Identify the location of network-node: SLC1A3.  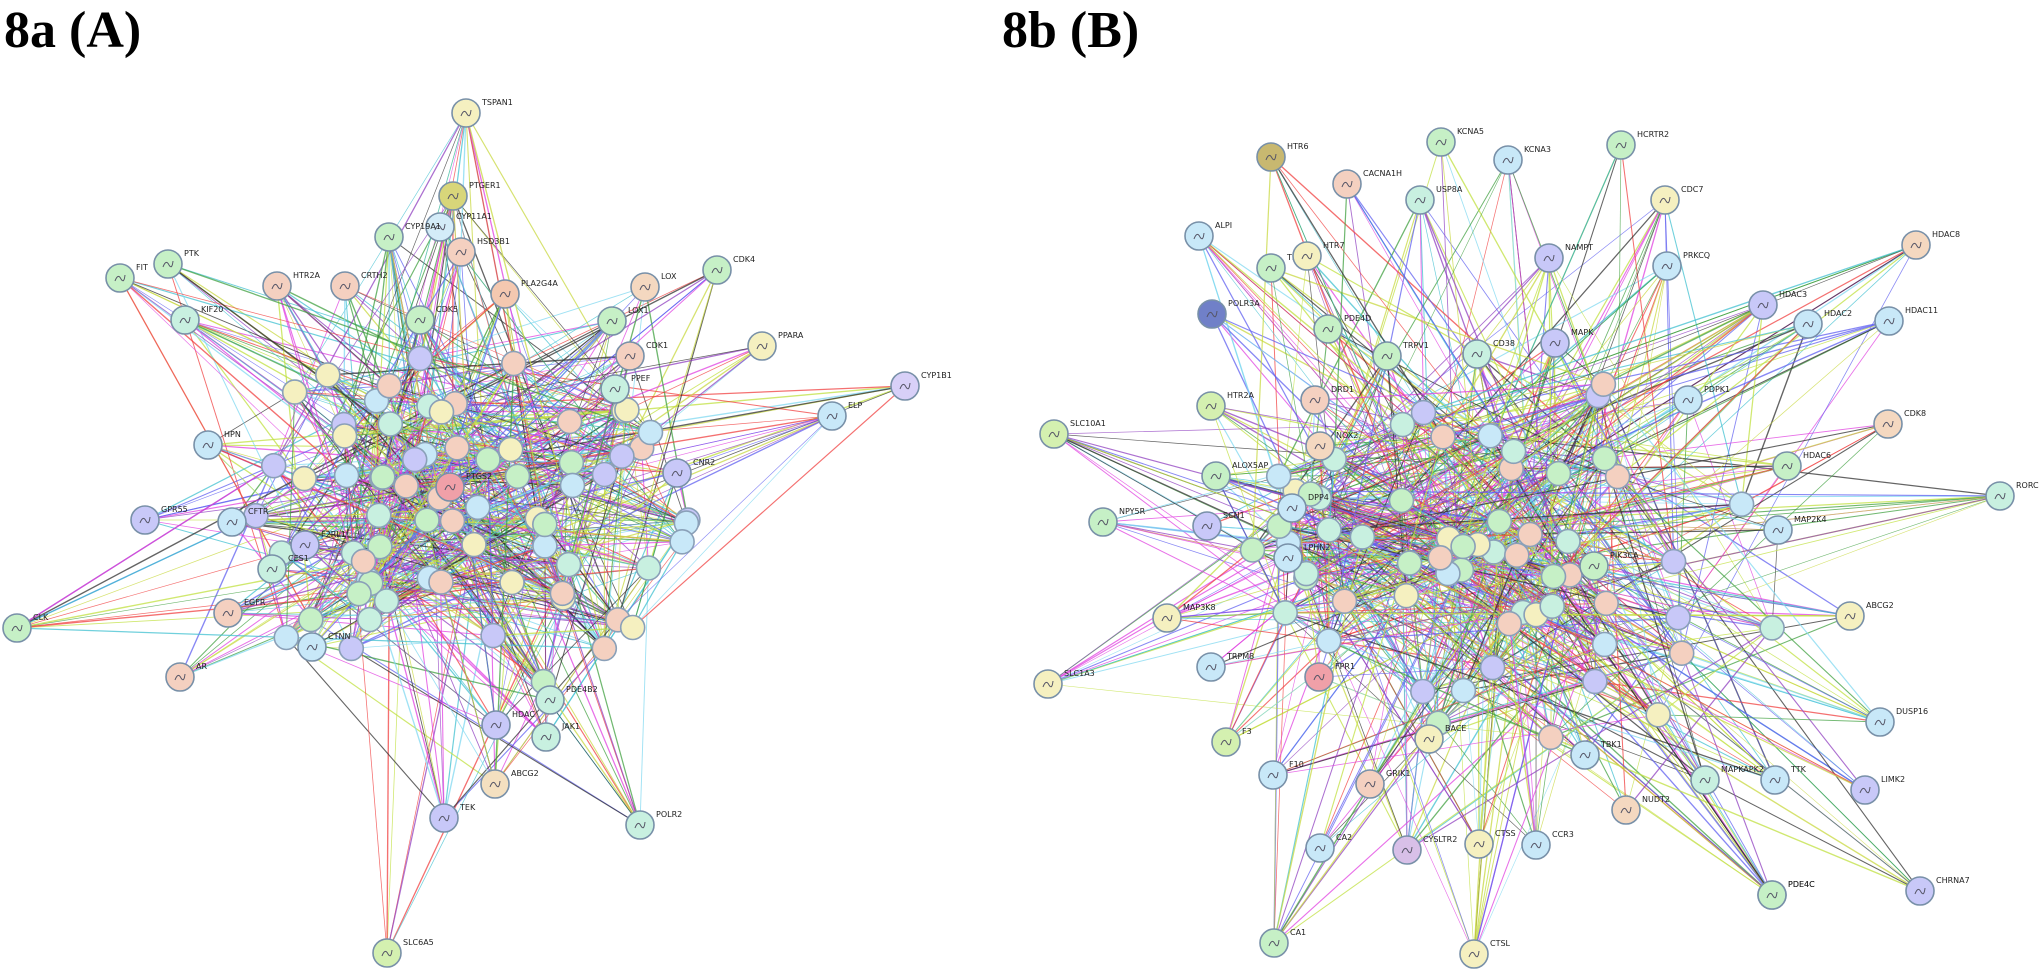
(1064, 684).